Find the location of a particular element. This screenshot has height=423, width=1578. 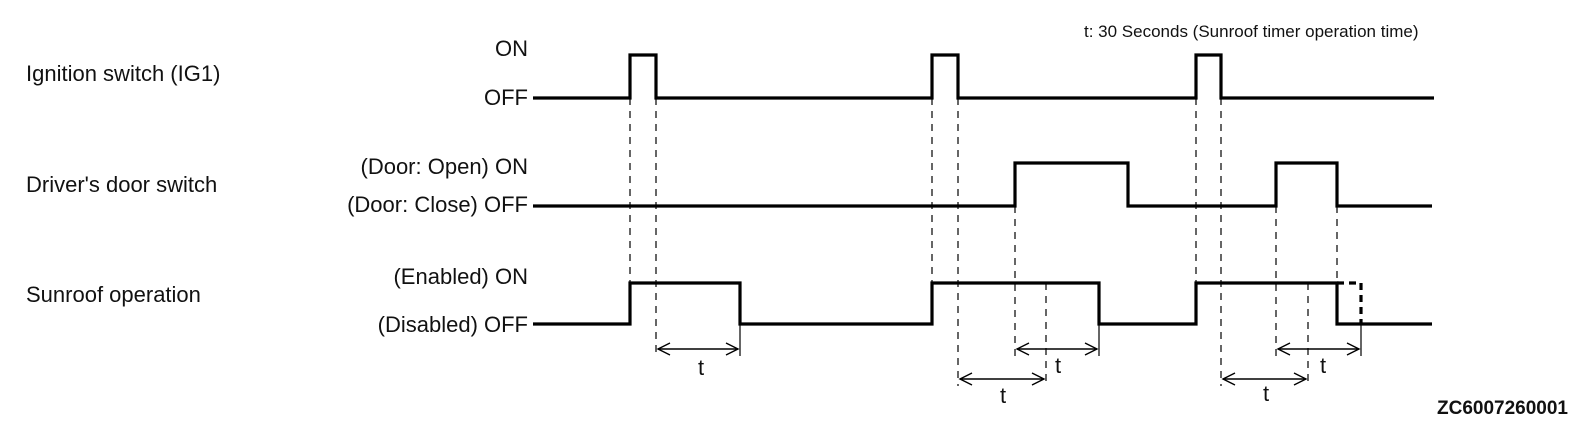

sunroof-off-label: (Disabled) OFF is located at coordinates (453, 324).